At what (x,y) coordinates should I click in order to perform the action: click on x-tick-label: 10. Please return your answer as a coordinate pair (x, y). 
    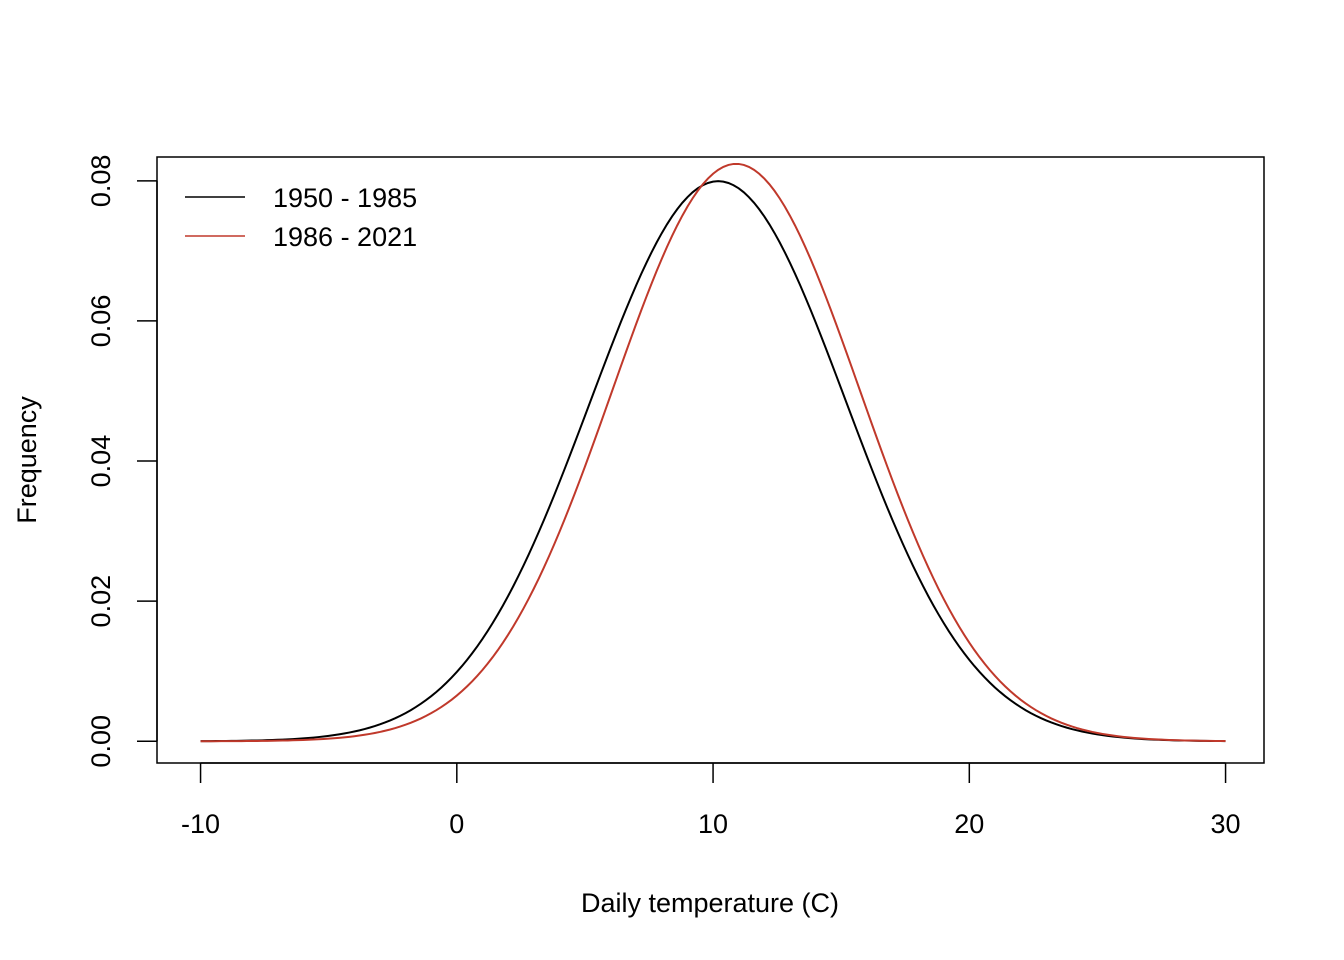
    Looking at the image, I should click on (713, 824).